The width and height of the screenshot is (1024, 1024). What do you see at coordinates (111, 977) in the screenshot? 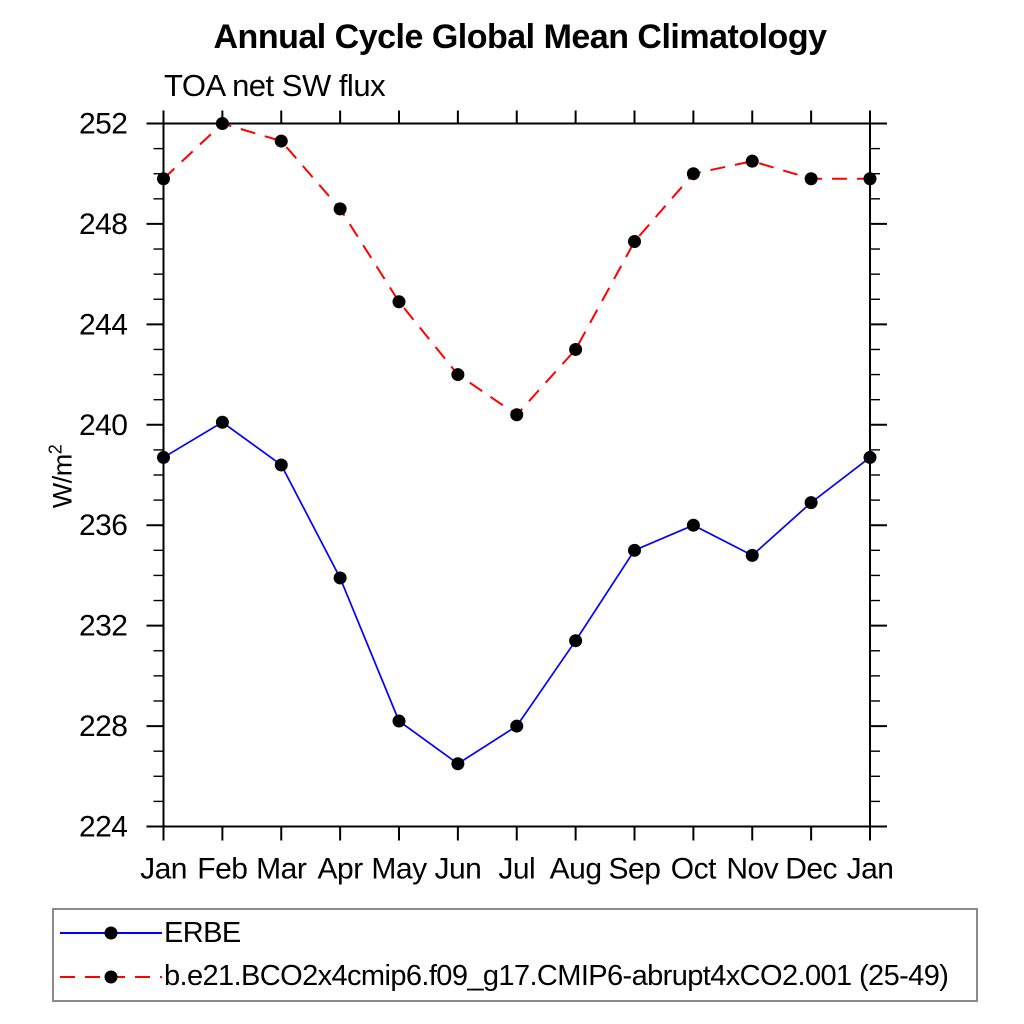
I see `model-line-sample` at bounding box center [111, 977].